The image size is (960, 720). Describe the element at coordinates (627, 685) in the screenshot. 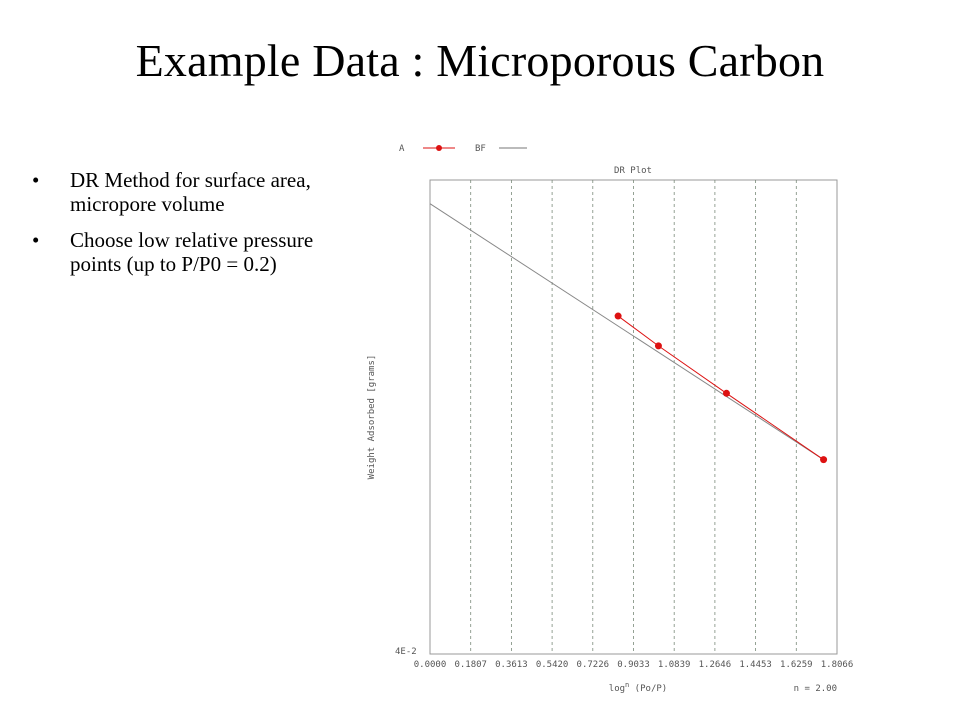

I see `x-axis-label-superscript: n` at that location.